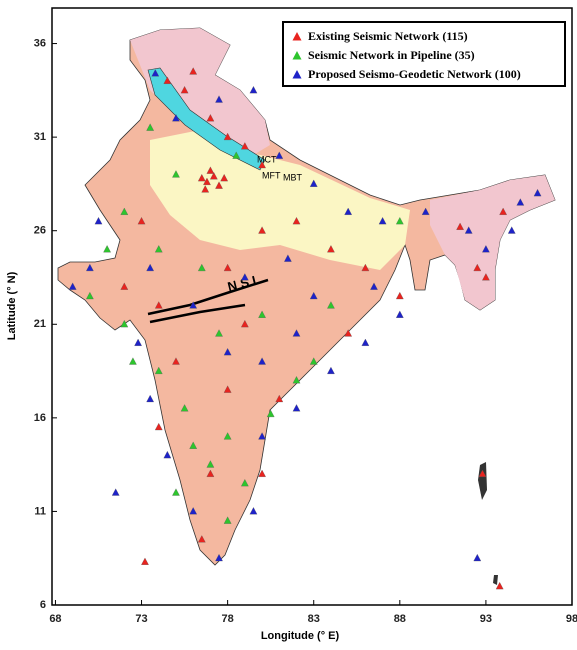 This screenshot has width=577, height=650. I want to click on y-tick-label: 11, so click(40, 511).